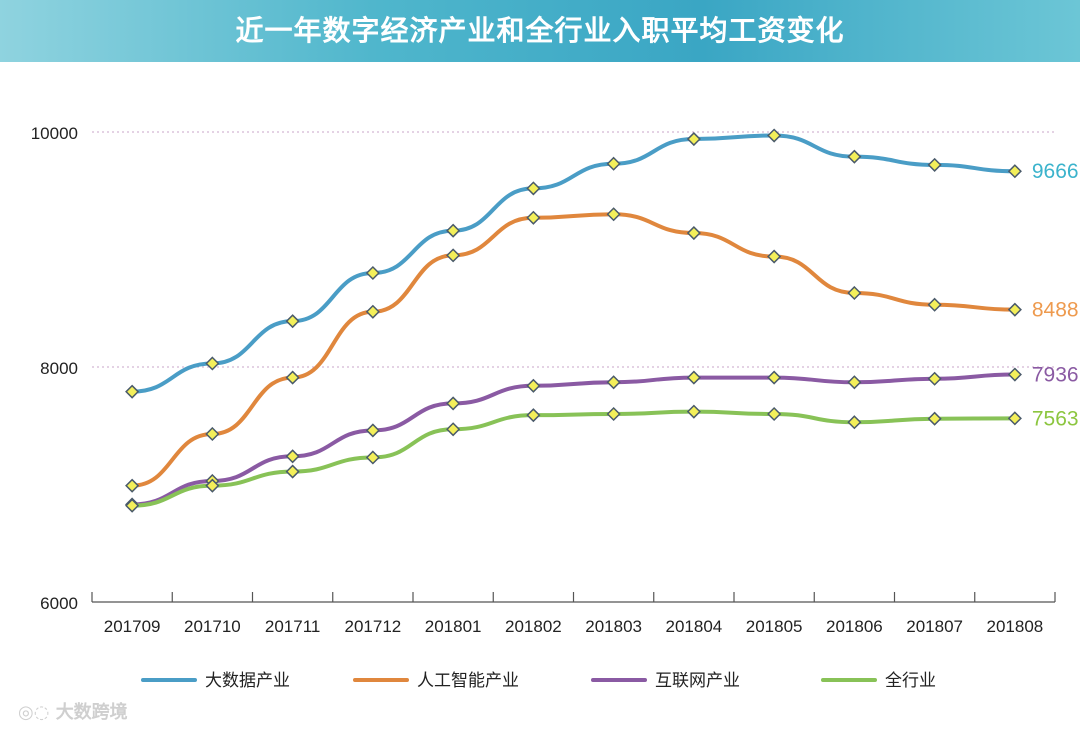  I want to click on end-value-label: 8488, so click(1055, 310).